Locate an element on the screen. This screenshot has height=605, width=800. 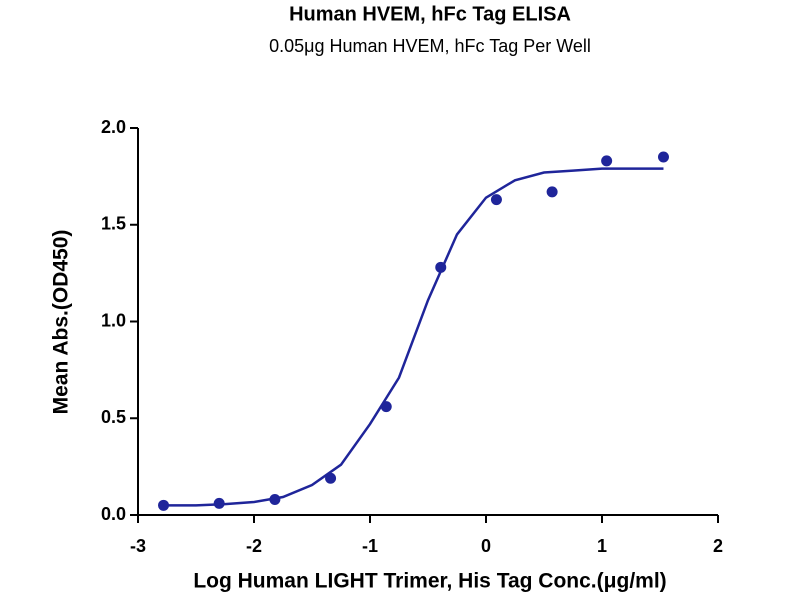
y-tick-label: 1.5 is located at coordinates (113, 224).